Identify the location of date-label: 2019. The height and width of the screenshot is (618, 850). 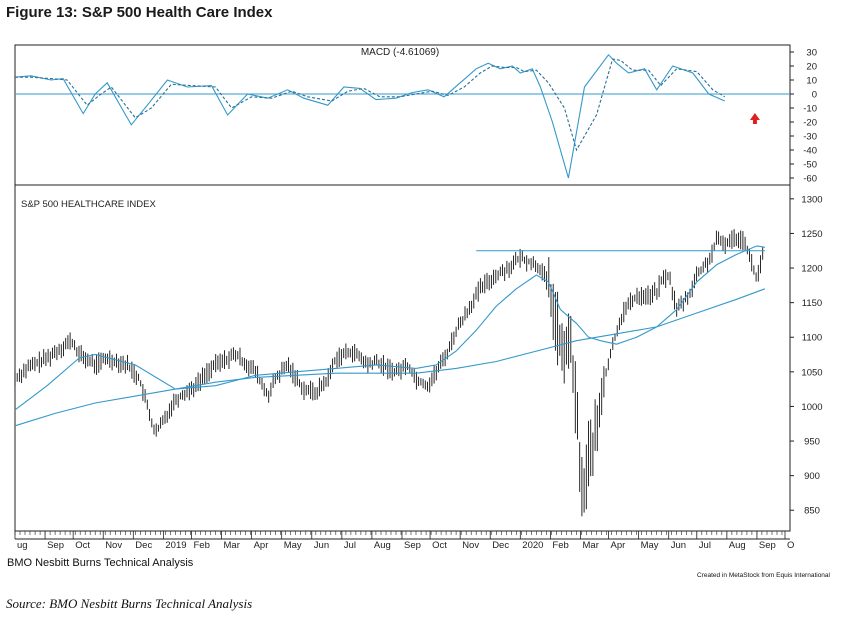
(175, 545).